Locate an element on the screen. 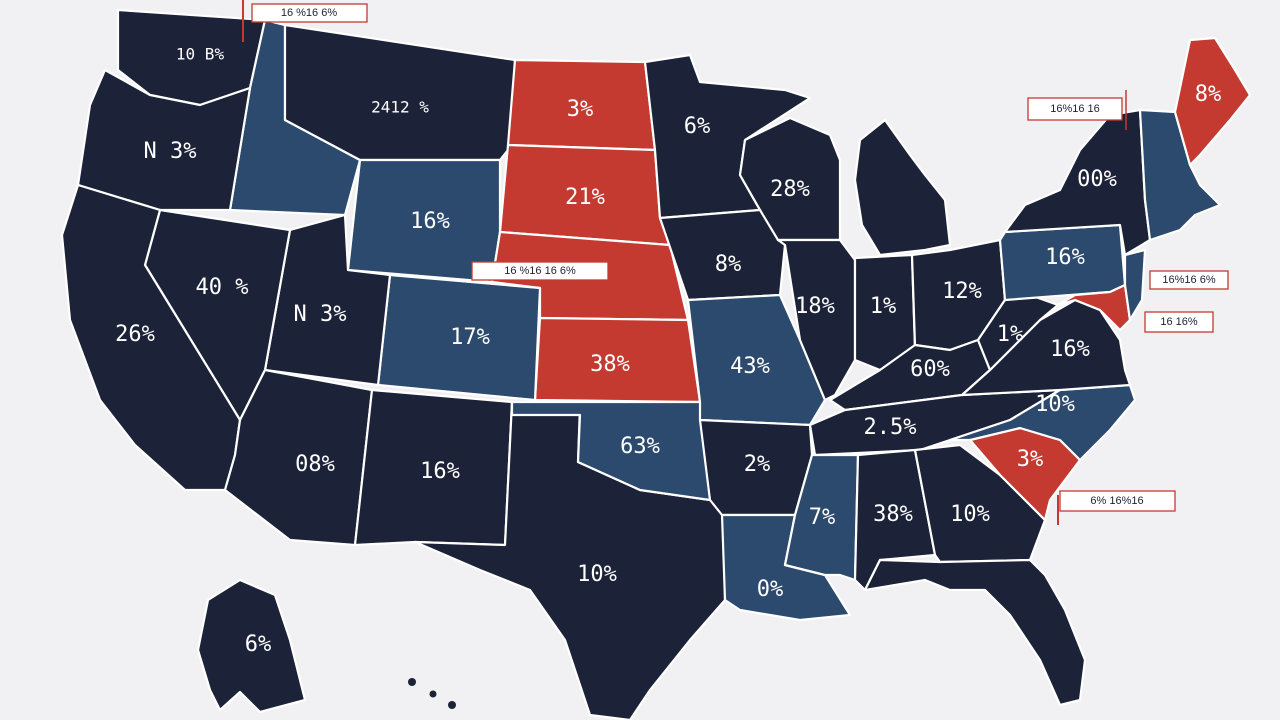 Image resolution: width=1280 pixels, height=720 pixels. state-oregon is located at coordinates (164, 140).